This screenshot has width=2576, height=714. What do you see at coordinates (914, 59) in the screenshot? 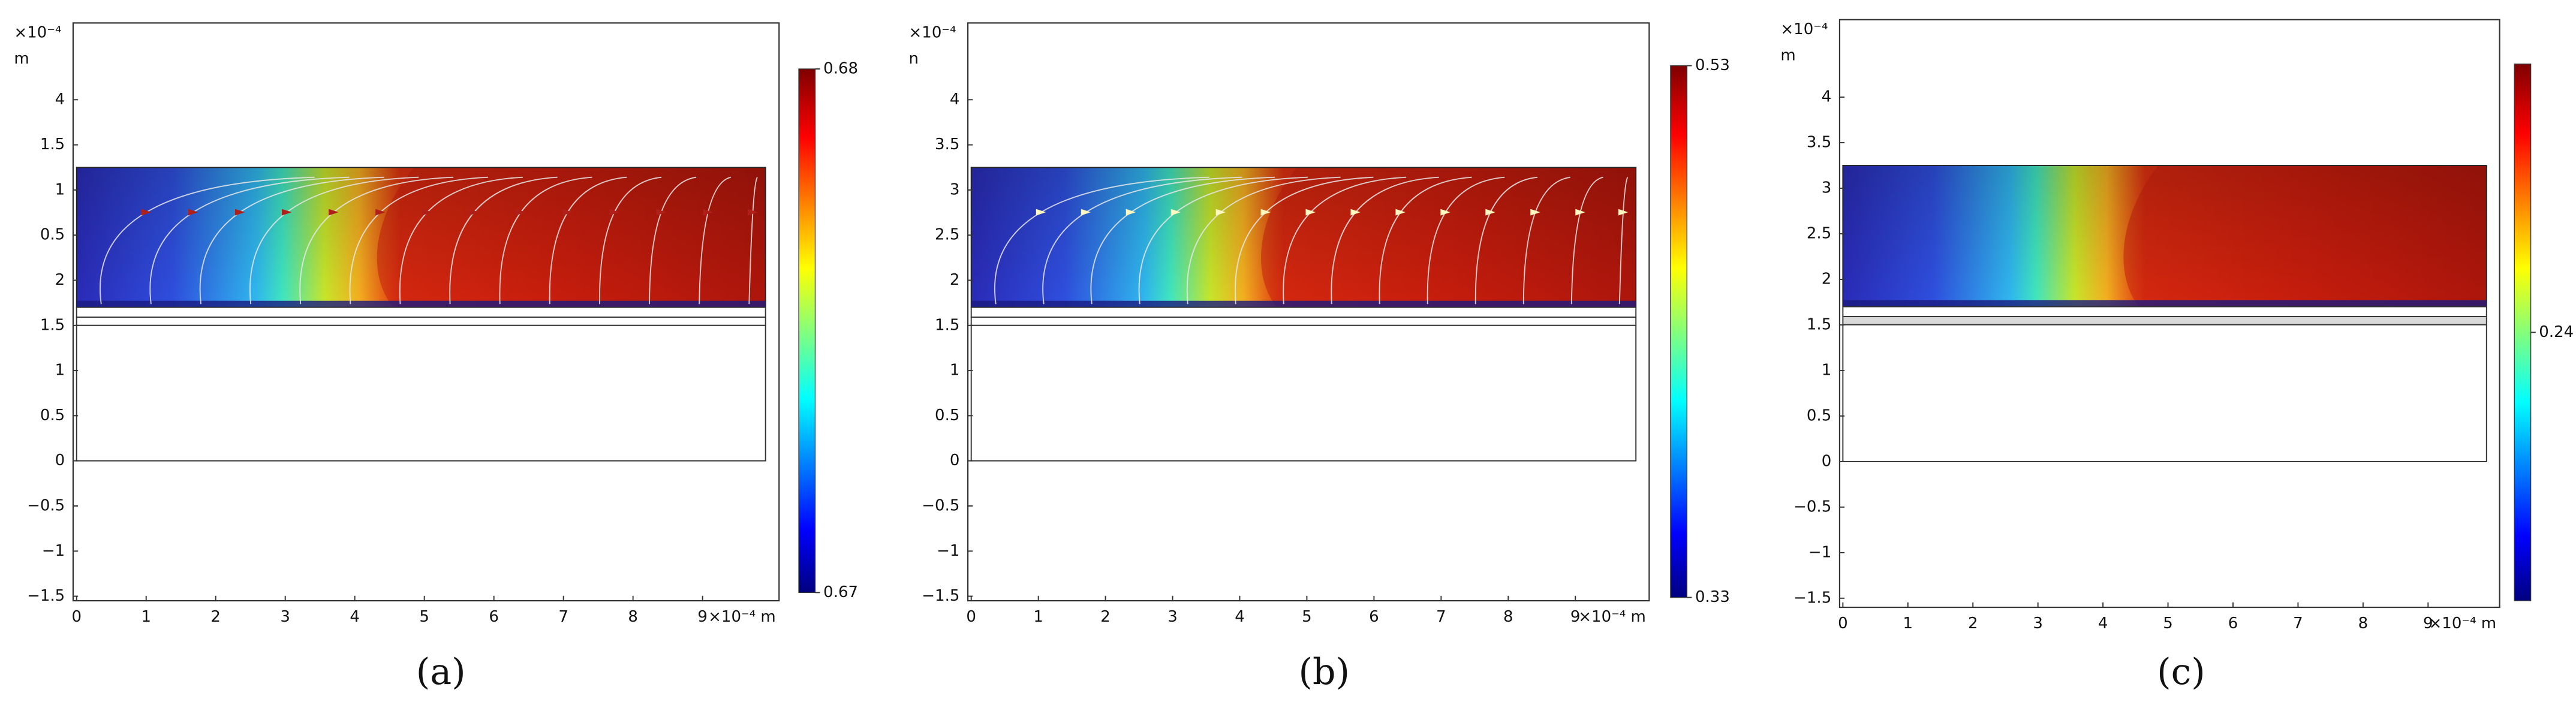
I see `y-unit: n` at bounding box center [914, 59].